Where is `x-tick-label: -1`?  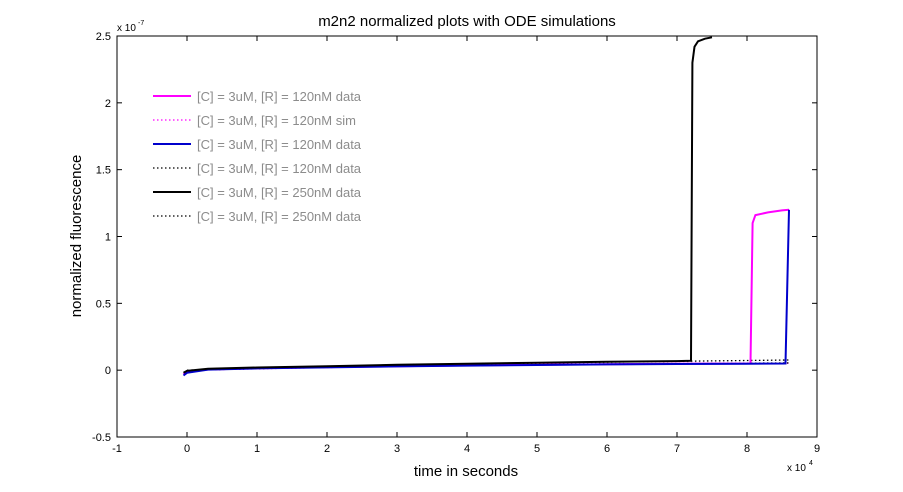 x-tick-label: -1 is located at coordinates (117, 449).